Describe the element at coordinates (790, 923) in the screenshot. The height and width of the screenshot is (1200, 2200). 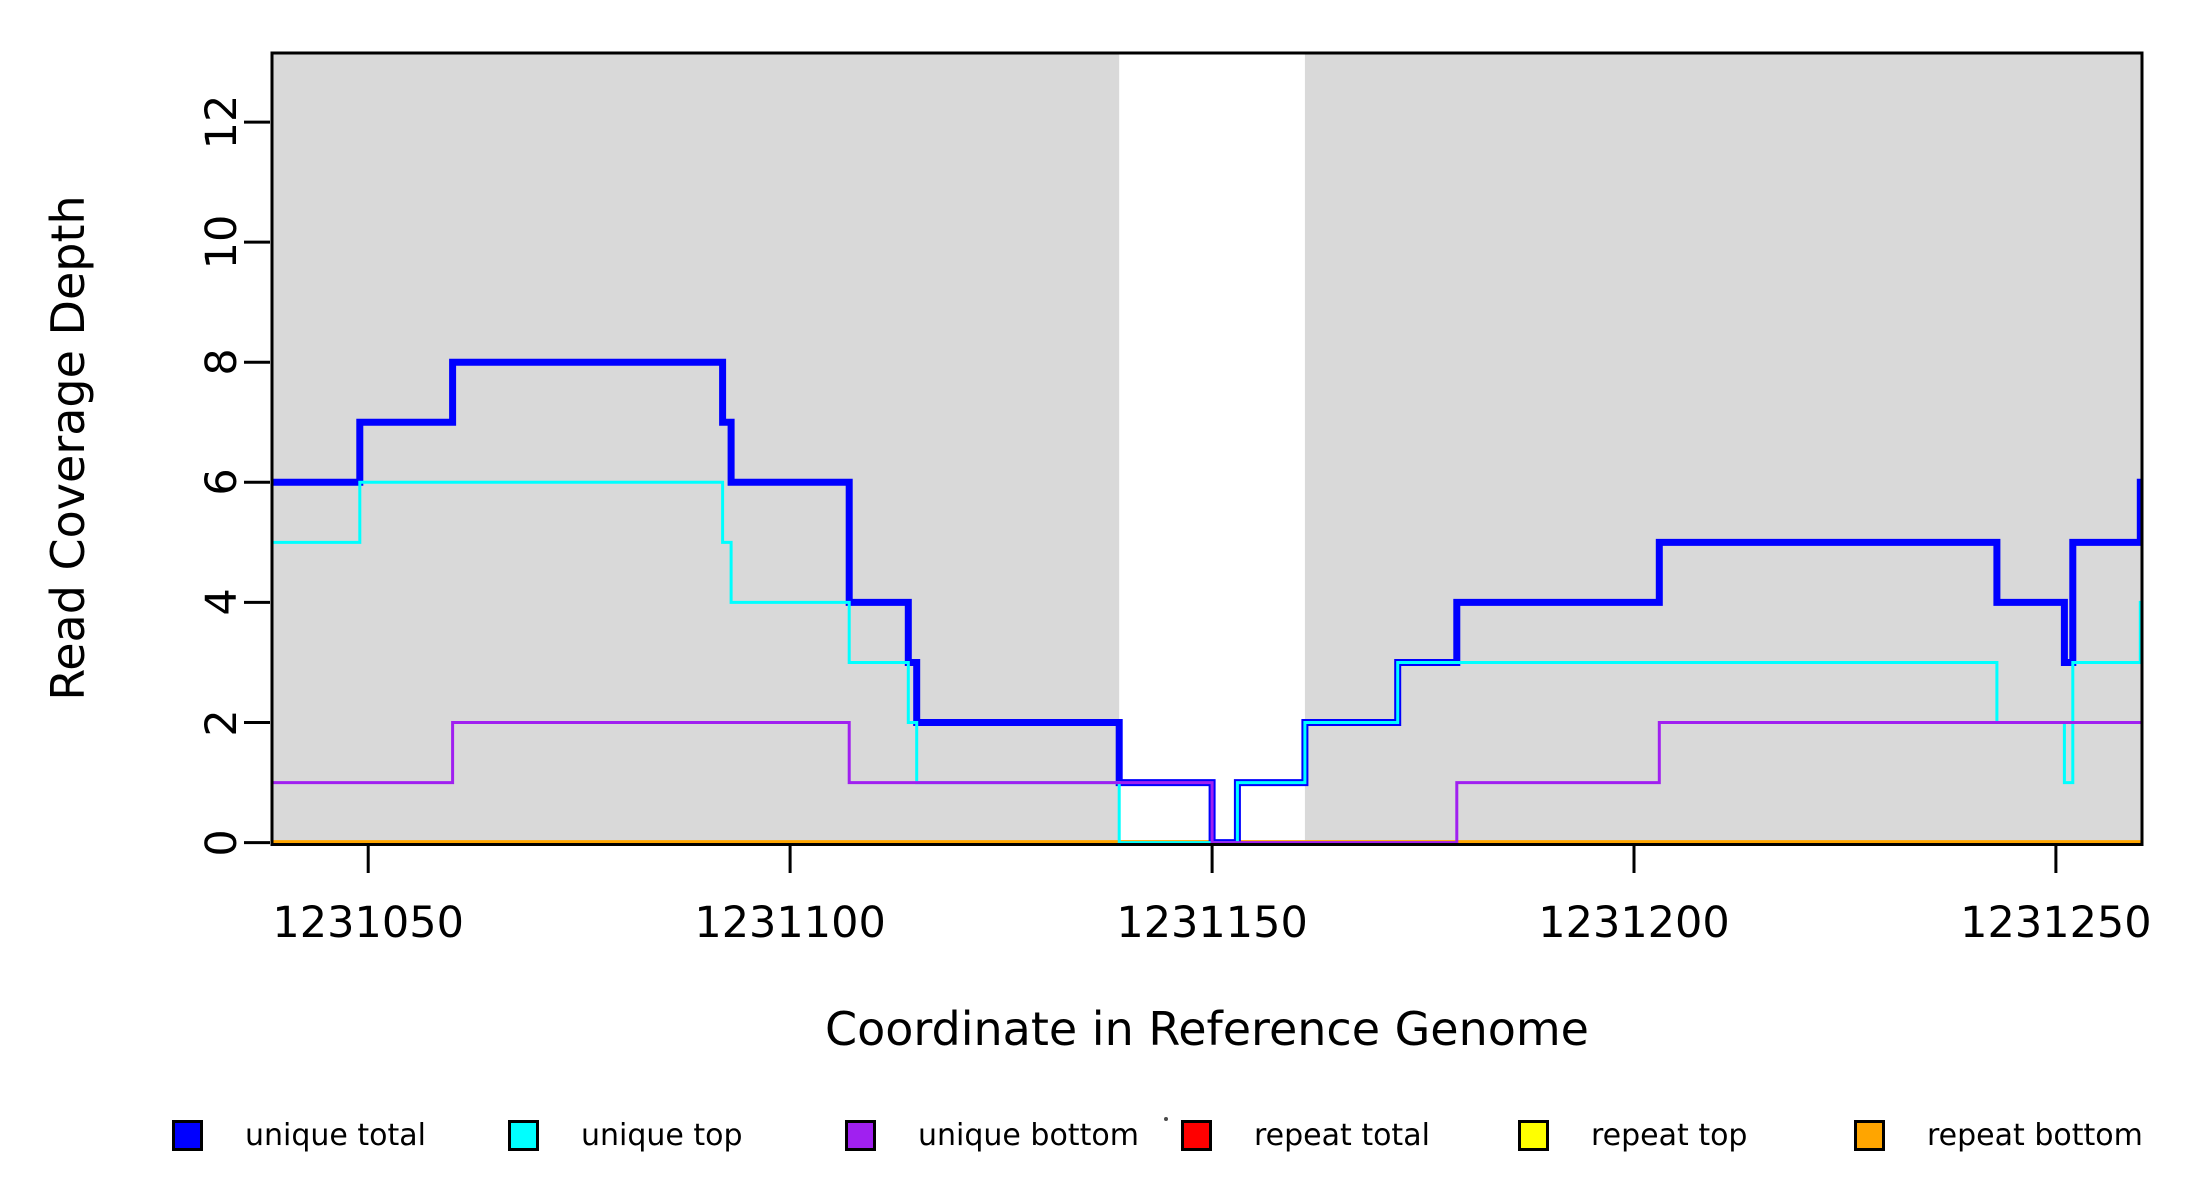
I see `x-tick-label: 1231100` at that location.